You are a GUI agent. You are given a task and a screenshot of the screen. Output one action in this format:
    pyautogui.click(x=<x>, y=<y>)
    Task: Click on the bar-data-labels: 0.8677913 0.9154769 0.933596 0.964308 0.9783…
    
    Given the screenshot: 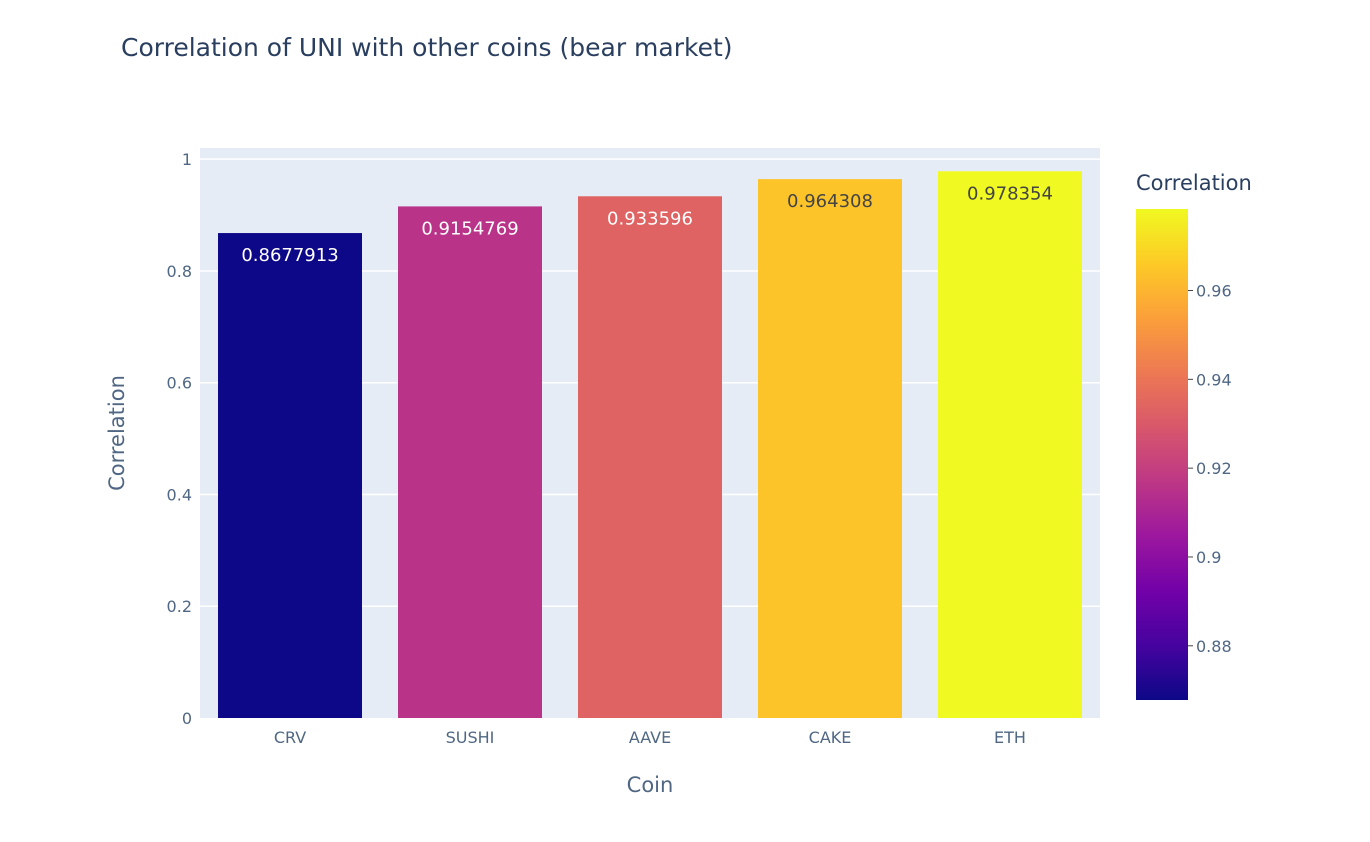 What is the action you would take?
    pyautogui.click(x=647, y=224)
    